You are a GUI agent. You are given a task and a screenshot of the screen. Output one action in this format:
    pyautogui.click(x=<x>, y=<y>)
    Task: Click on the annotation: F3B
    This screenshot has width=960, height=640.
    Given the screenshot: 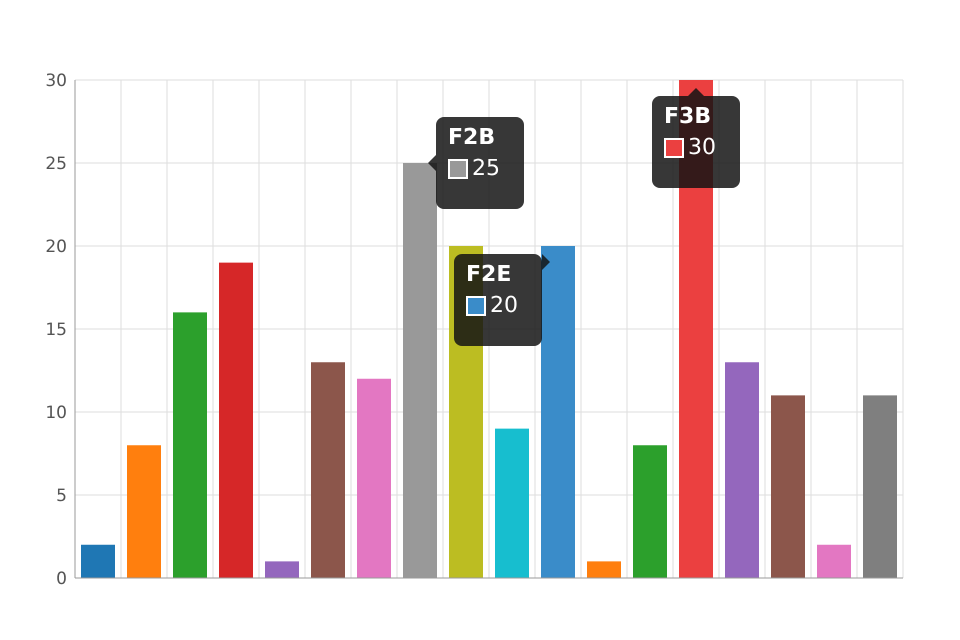 What is the action you would take?
    pyautogui.click(x=688, y=116)
    